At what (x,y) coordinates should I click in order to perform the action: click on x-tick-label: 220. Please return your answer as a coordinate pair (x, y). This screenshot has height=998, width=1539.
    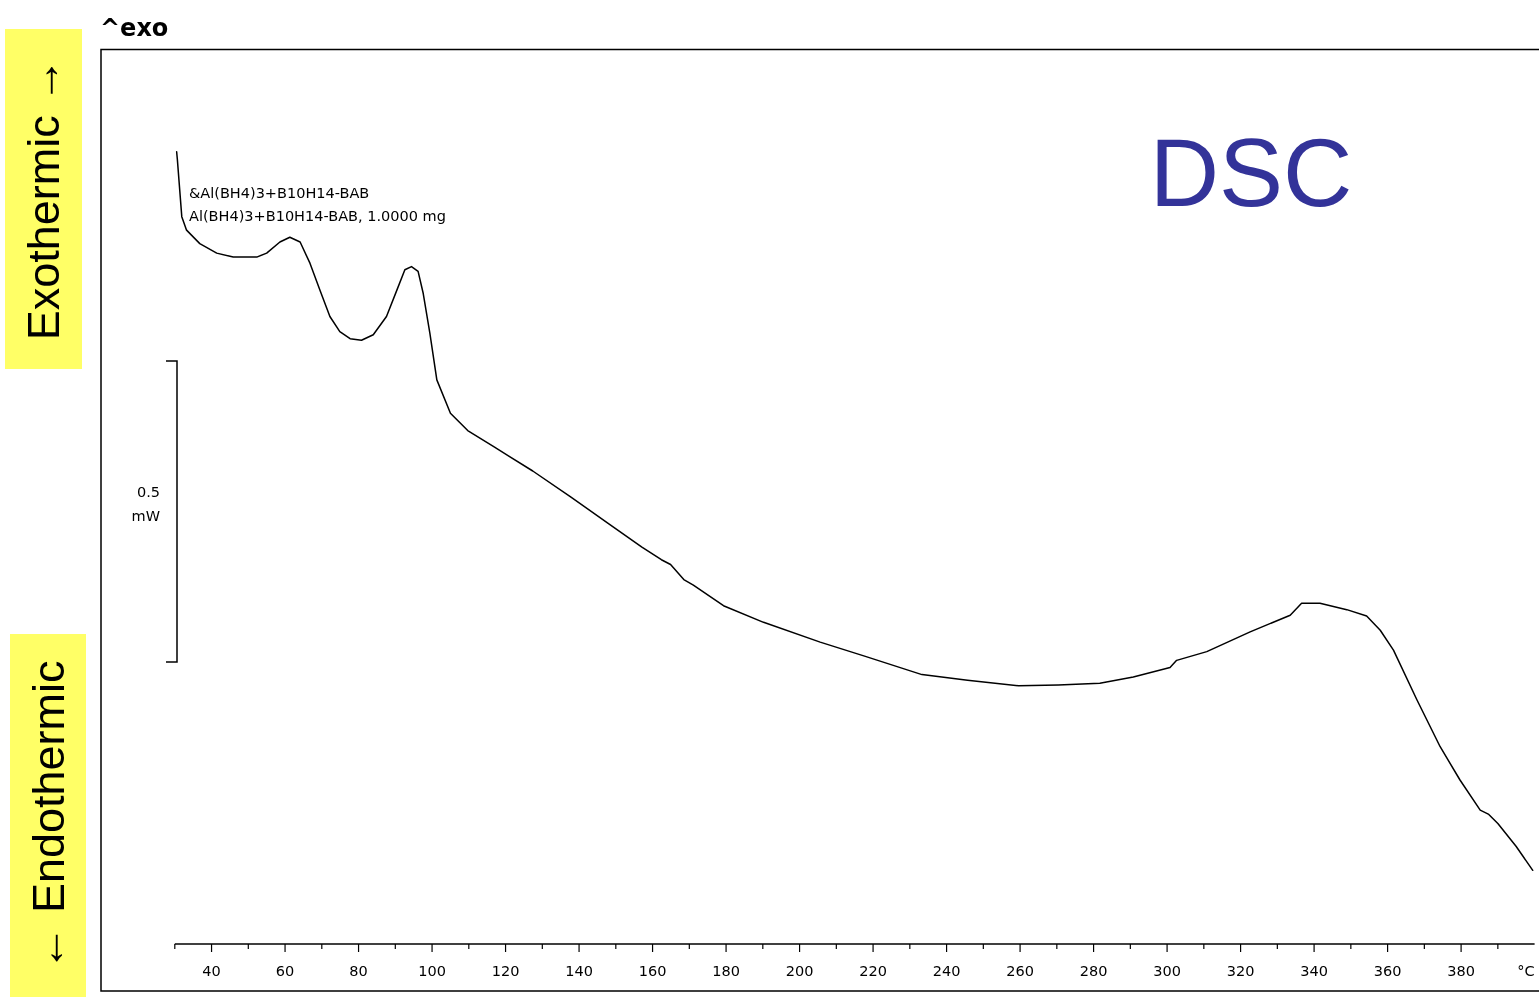
    Looking at the image, I should click on (873, 971).